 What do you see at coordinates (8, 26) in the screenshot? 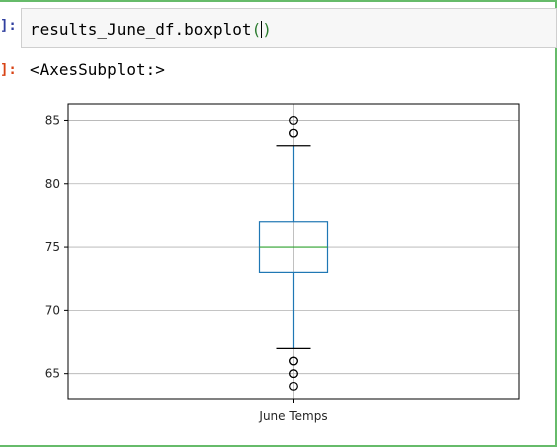
I see `input-prompt: ]:` at bounding box center [8, 26].